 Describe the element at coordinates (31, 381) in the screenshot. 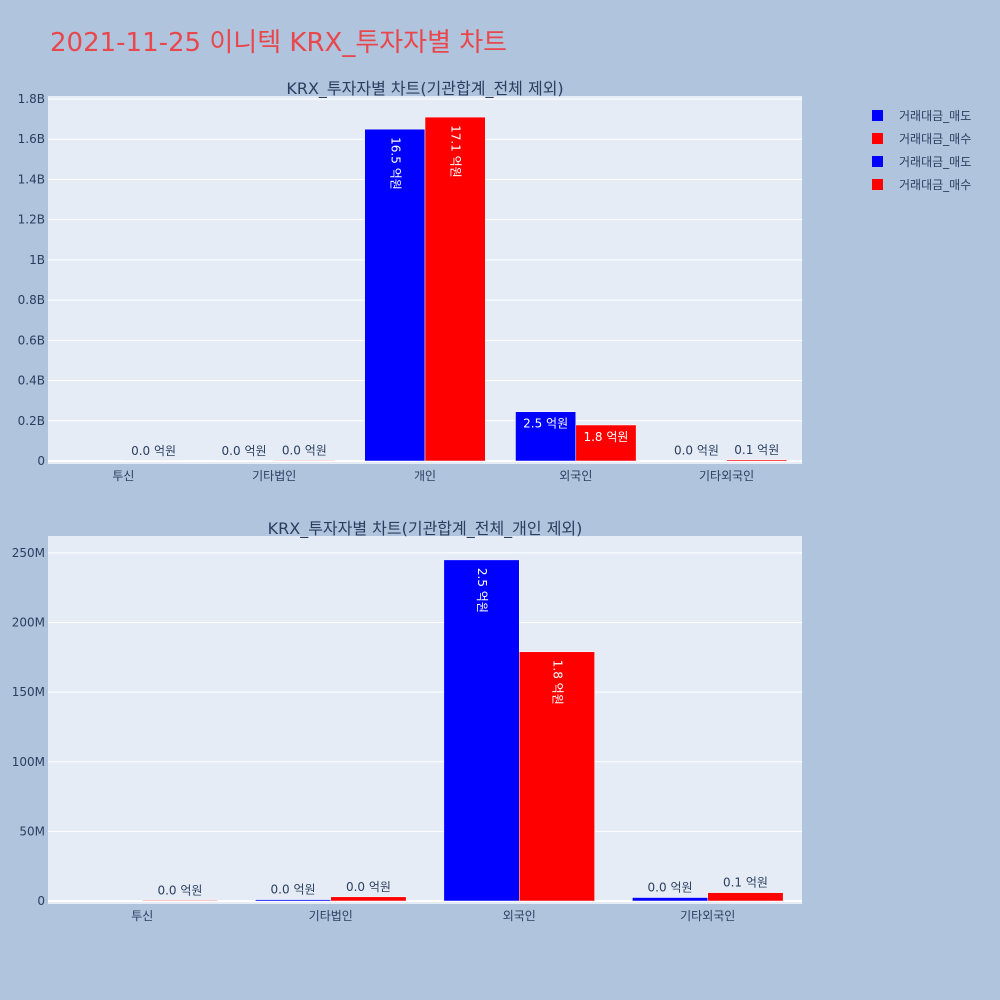

I see `y-tick-label: 0.4B` at that location.